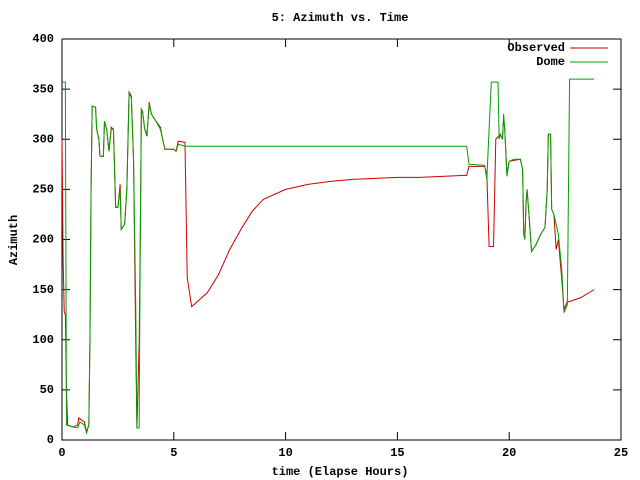 The width and height of the screenshot is (640, 480). What do you see at coordinates (550, 62) in the screenshot?
I see `legend-label: Dome` at bounding box center [550, 62].